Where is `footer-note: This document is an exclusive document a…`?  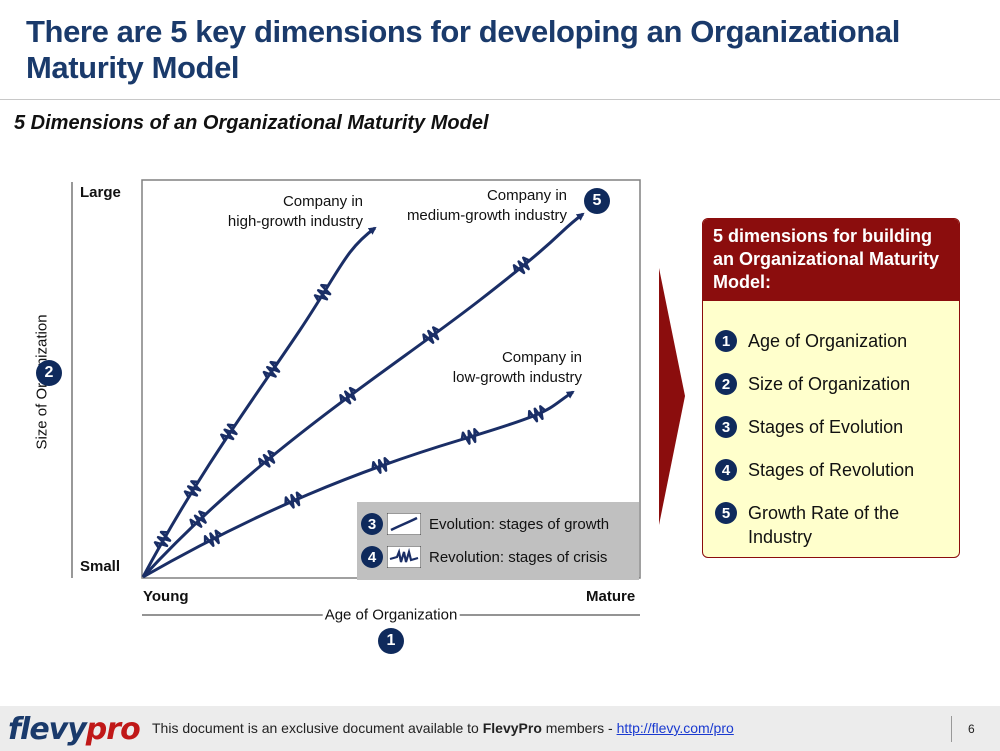
footer-note: This document is an exclusive document a… is located at coordinates (443, 728).